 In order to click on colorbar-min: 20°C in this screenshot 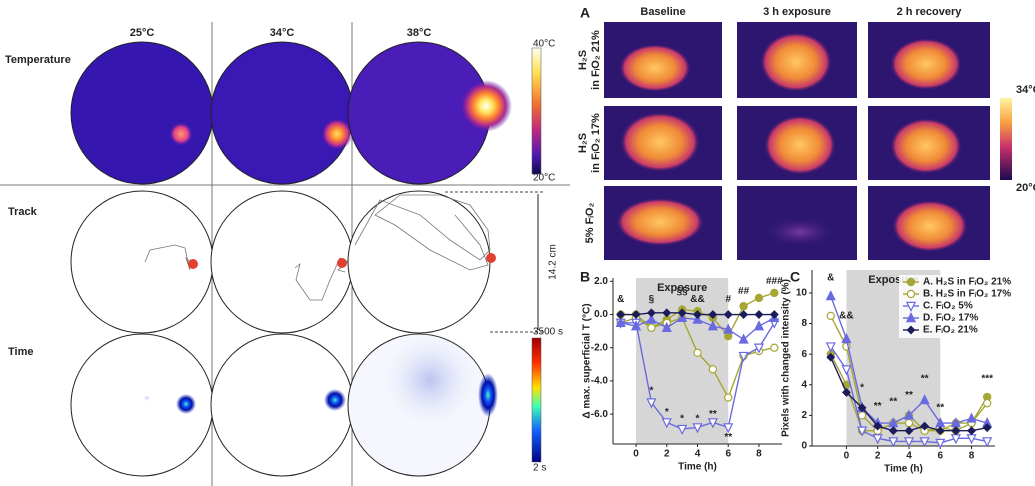, I will do `click(544, 178)`.